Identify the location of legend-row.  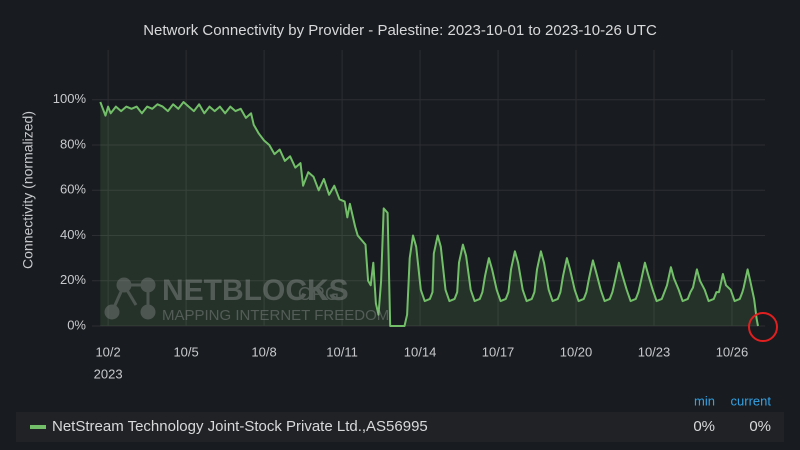
(400, 427).